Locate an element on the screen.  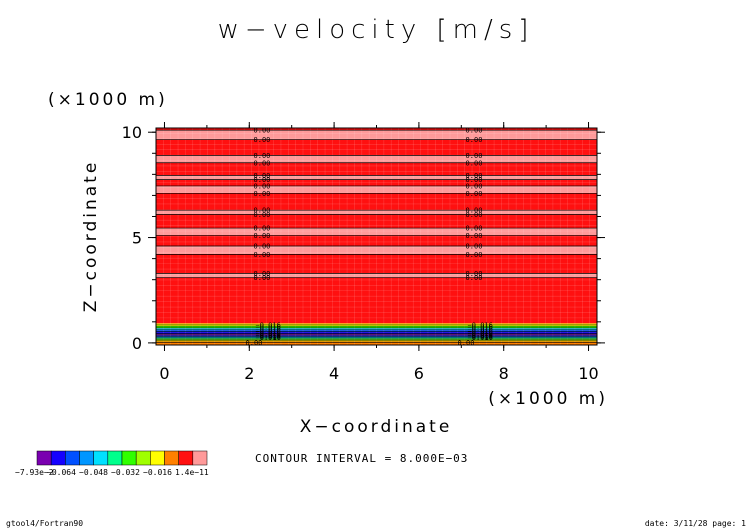
x-tick-label: 2 is located at coordinates (249, 373).